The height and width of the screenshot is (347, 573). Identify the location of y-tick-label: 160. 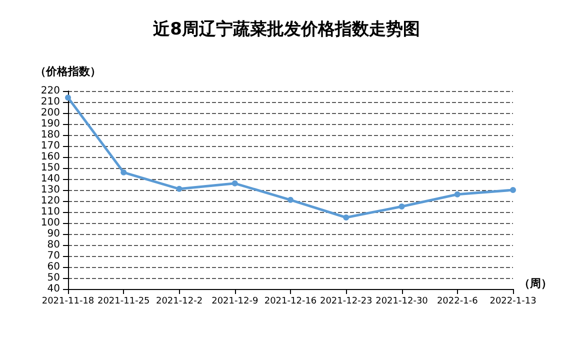
(50, 157).